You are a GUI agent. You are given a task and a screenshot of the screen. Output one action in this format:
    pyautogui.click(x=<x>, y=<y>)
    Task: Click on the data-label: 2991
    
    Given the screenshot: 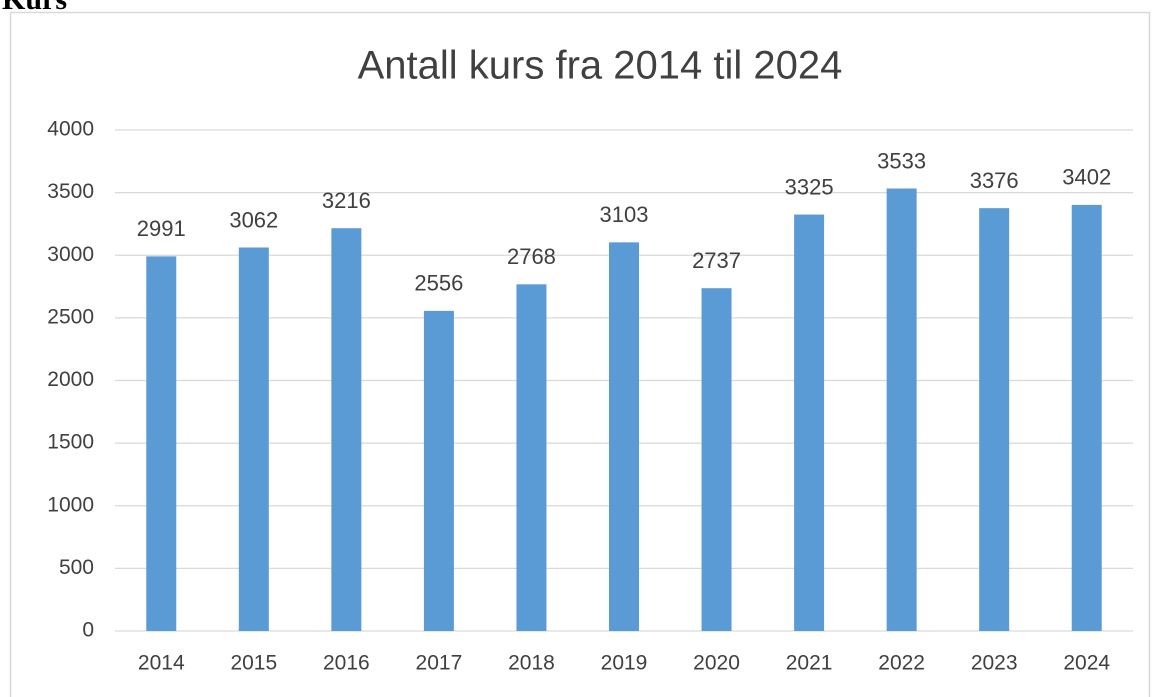 What is the action you would take?
    pyautogui.click(x=161, y=228)
    